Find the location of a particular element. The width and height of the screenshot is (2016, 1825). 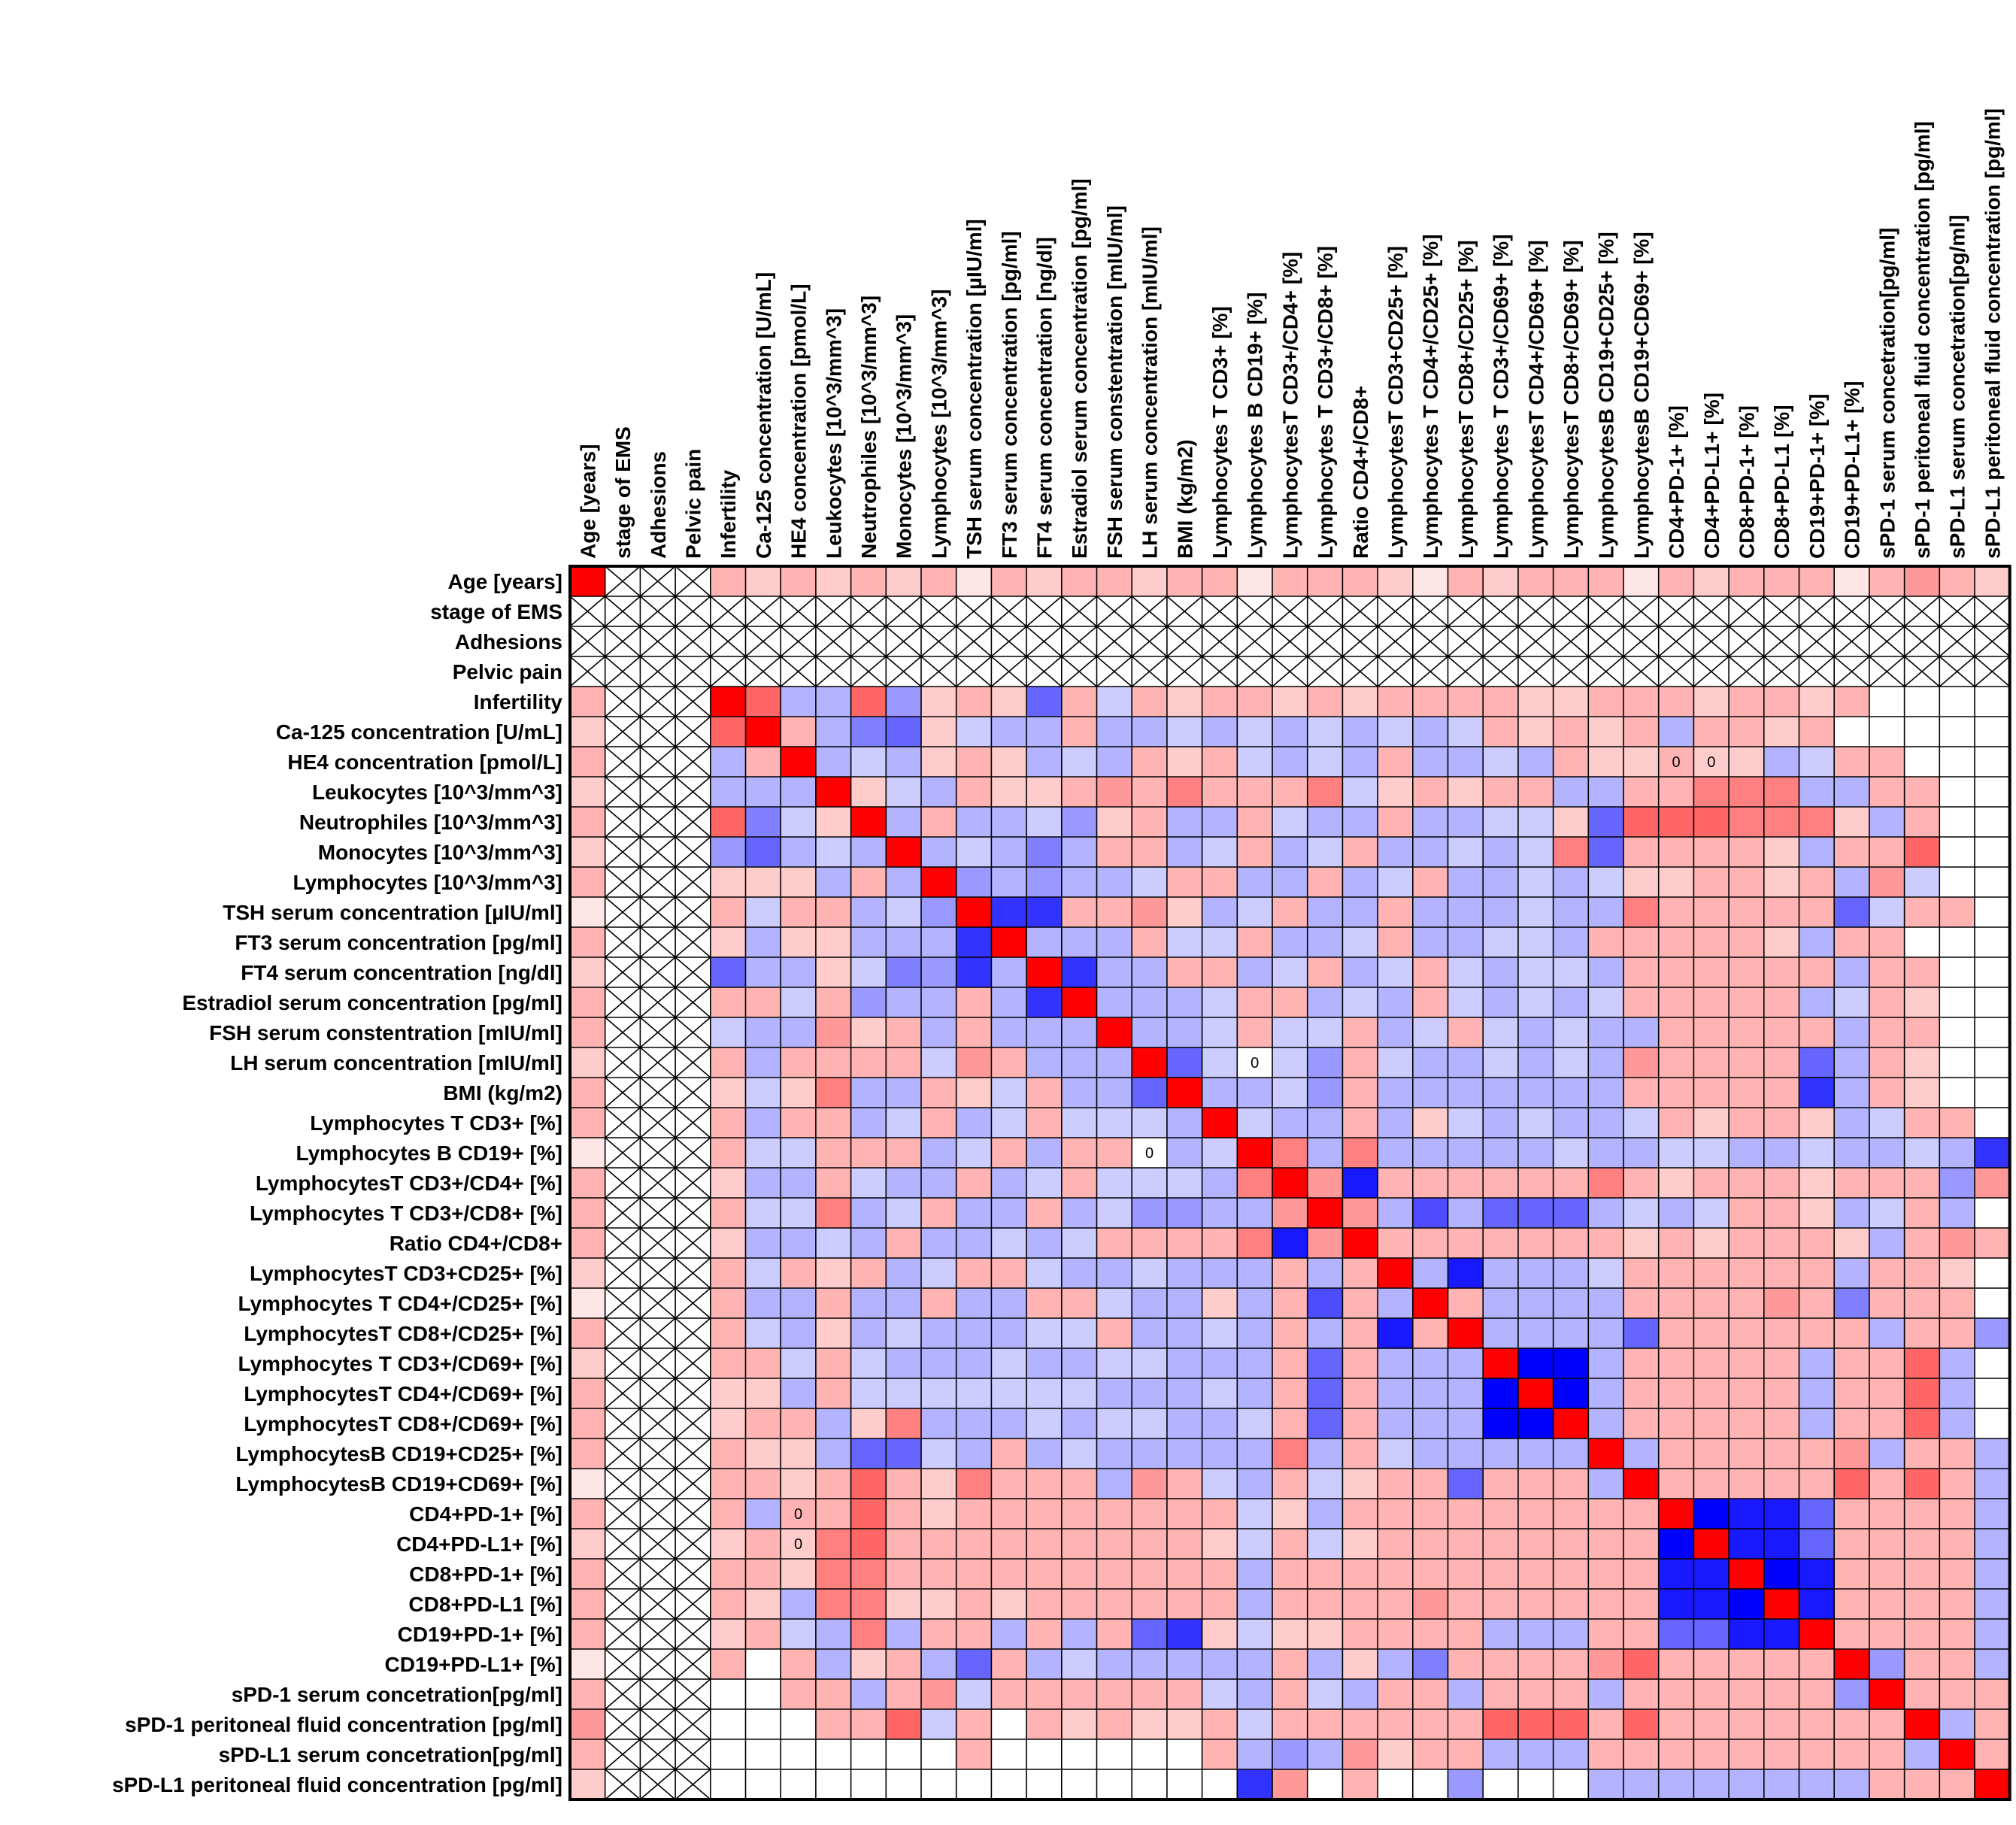

column-label: CD8+PD-L1 [%] is located at coordinates (1781, 482).